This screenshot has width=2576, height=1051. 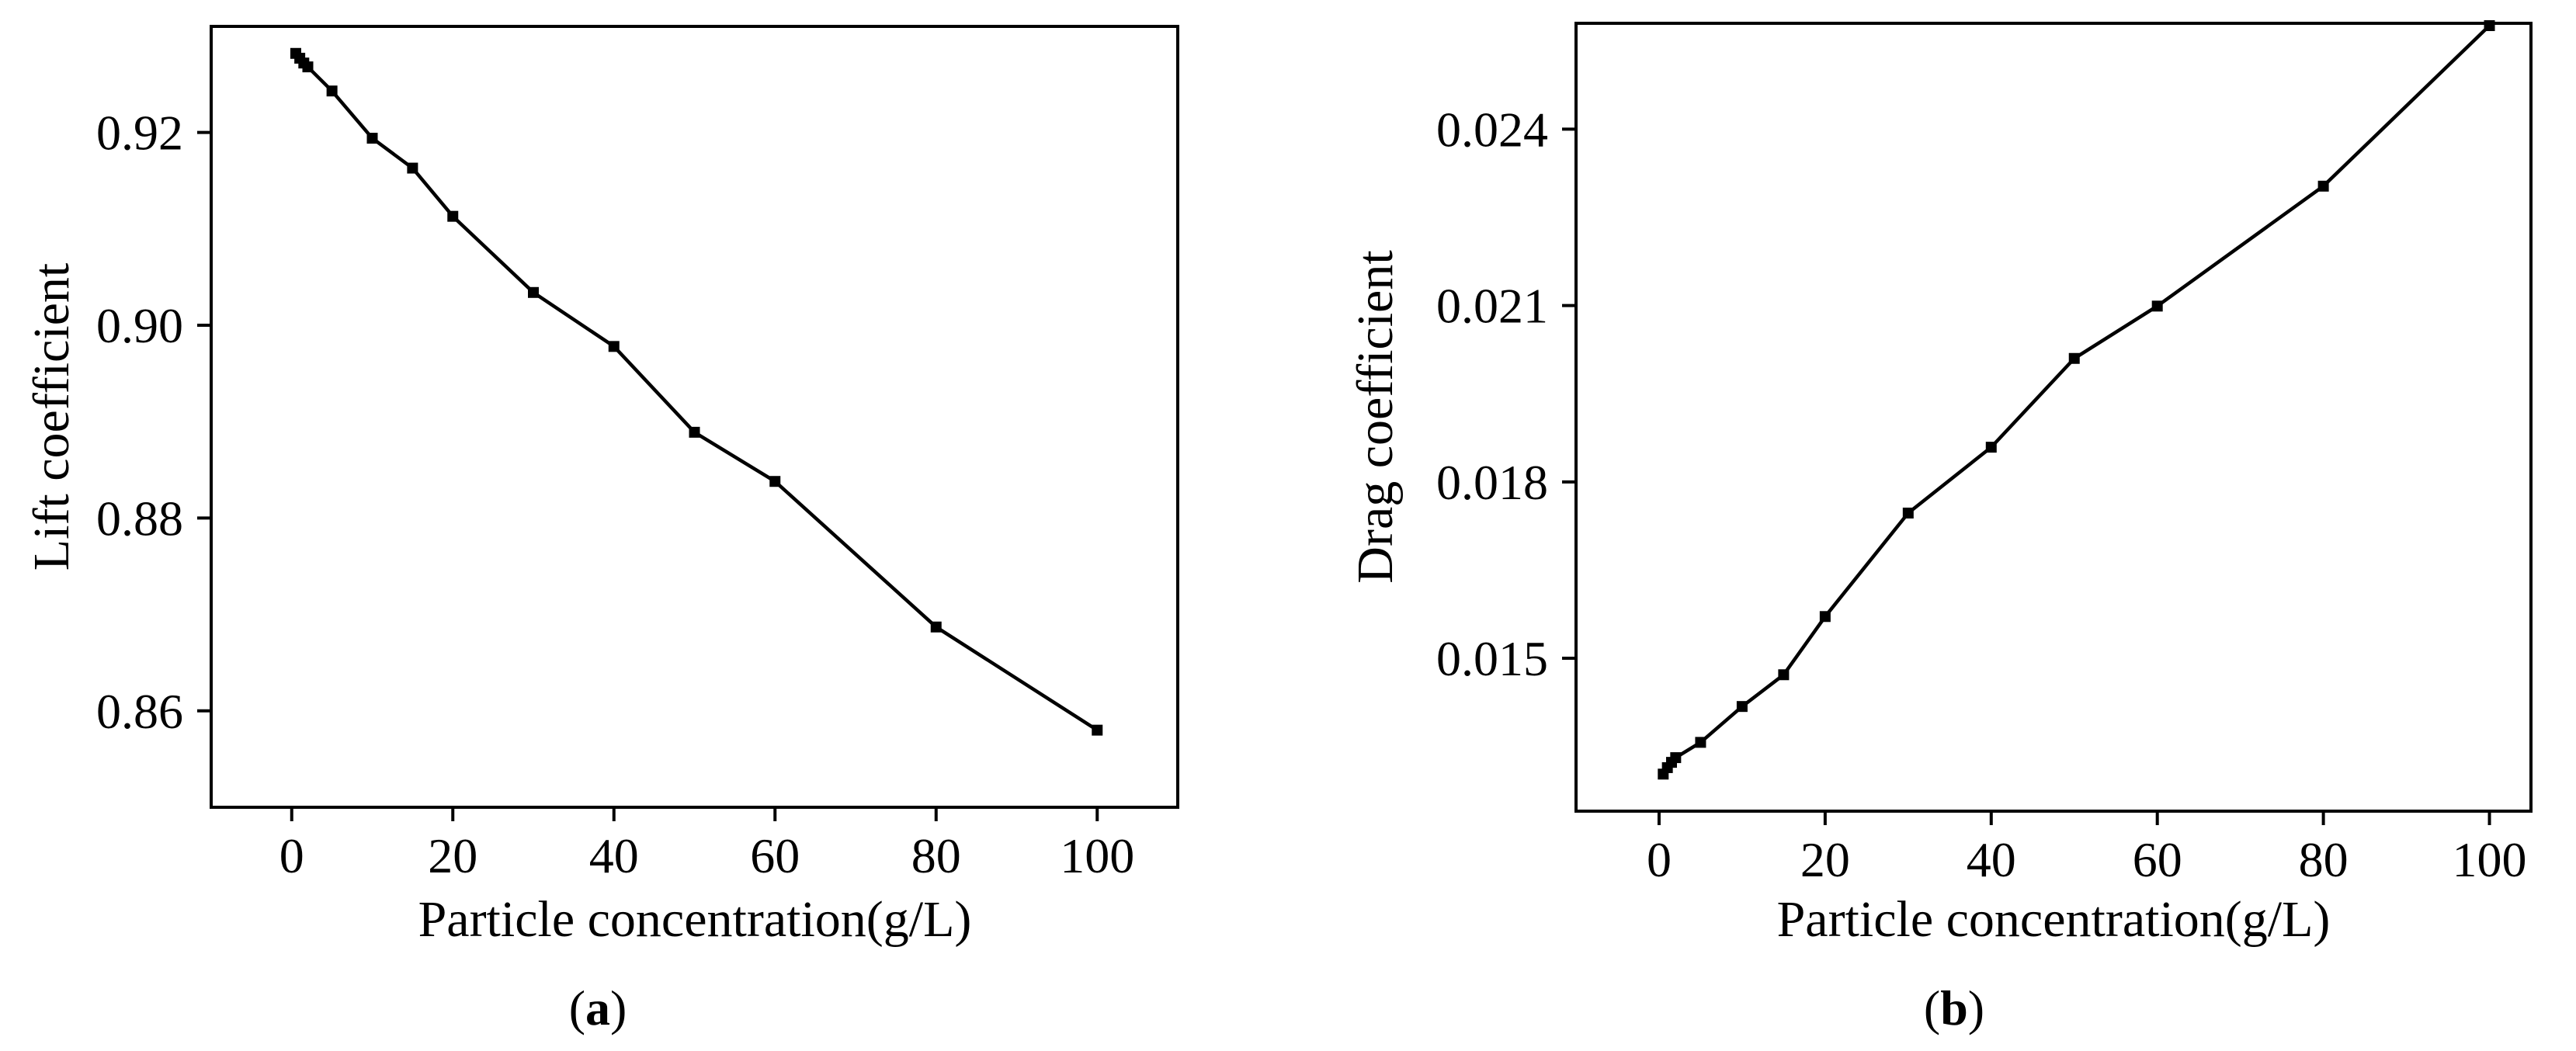 I want to click on chart-b-y-tick-label-2: 0.021, so click(x=1492, y=307).